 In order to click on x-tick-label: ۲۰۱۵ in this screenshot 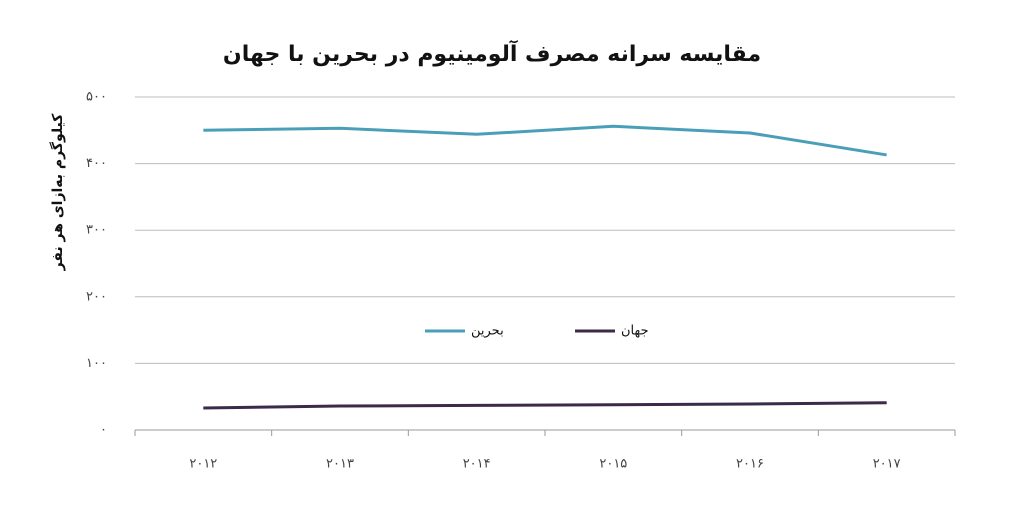, I will do `click(613, 464)`.